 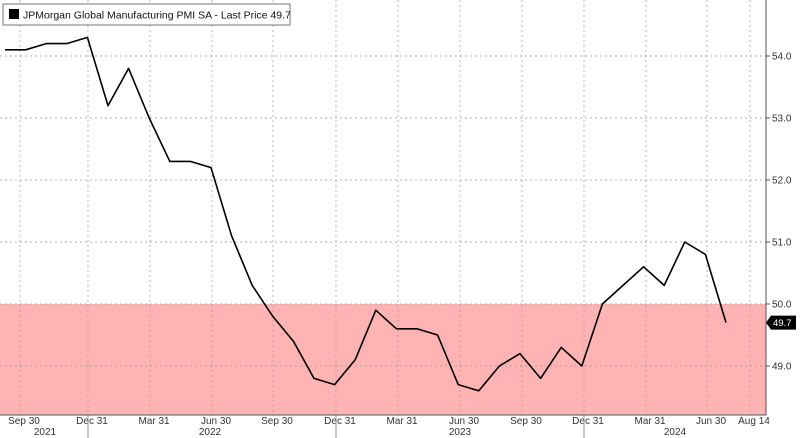 What do you see at coordinates (14, 14) in the screenshot?
I see `legend-swatch` at bounding box center [14, 14].